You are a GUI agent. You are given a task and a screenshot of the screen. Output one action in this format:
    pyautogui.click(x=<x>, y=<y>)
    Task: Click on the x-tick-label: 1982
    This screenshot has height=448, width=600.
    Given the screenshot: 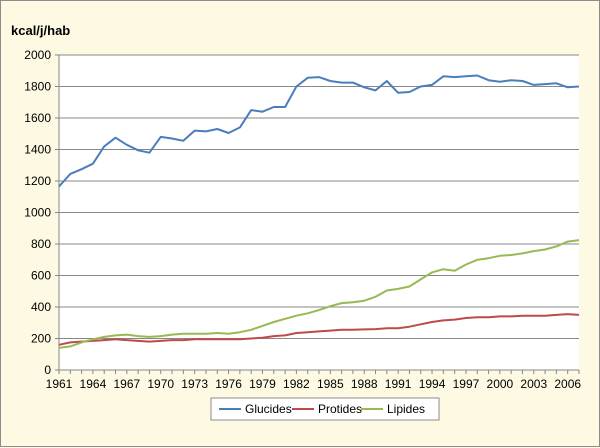 What is the action you would take?
    pyautogui.click(x=296, y=384)
    